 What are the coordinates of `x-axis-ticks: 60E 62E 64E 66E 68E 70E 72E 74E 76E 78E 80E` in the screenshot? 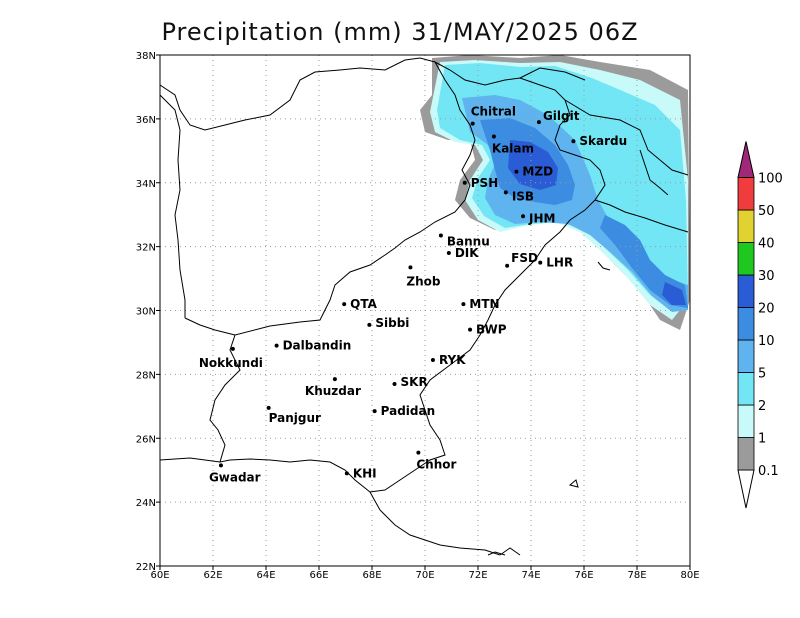 It's located at (425, 573).